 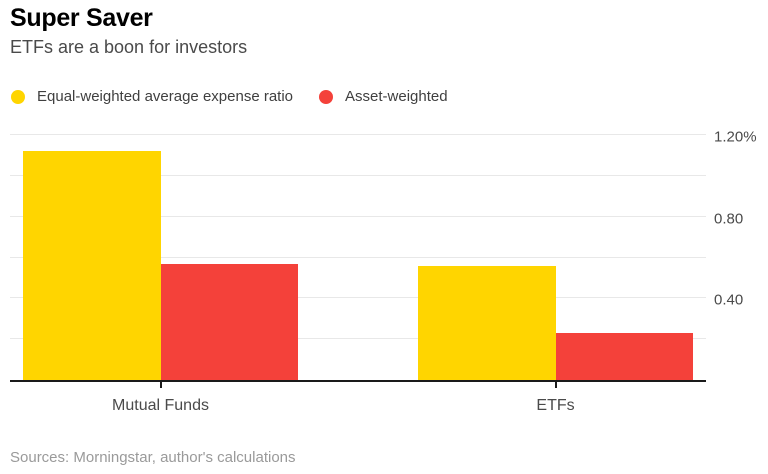 What do you see at coordinates (729, 219) in the screenshot?
I see `y-tick-label-0.8: 0.80` at bounding box center [729, 219].